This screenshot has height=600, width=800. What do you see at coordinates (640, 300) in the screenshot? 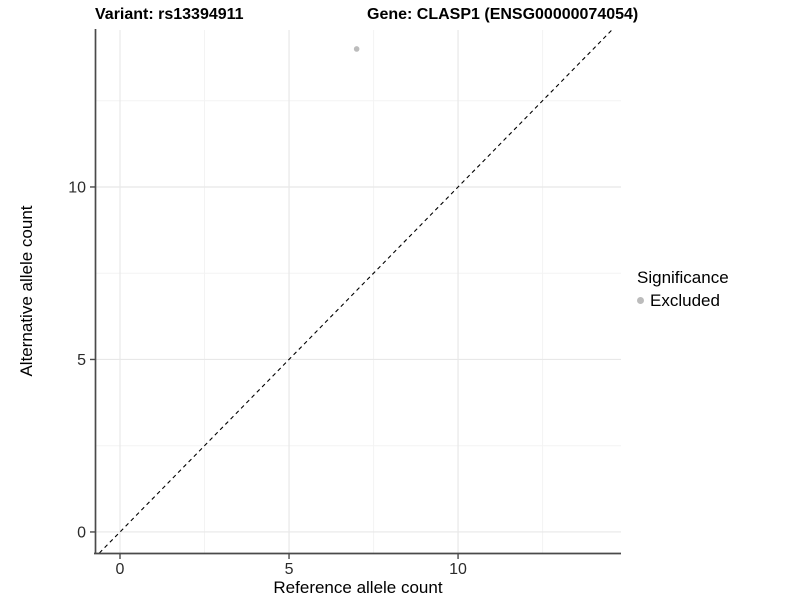
I see `excluded-point-icon` at bounding box center [640, 300].